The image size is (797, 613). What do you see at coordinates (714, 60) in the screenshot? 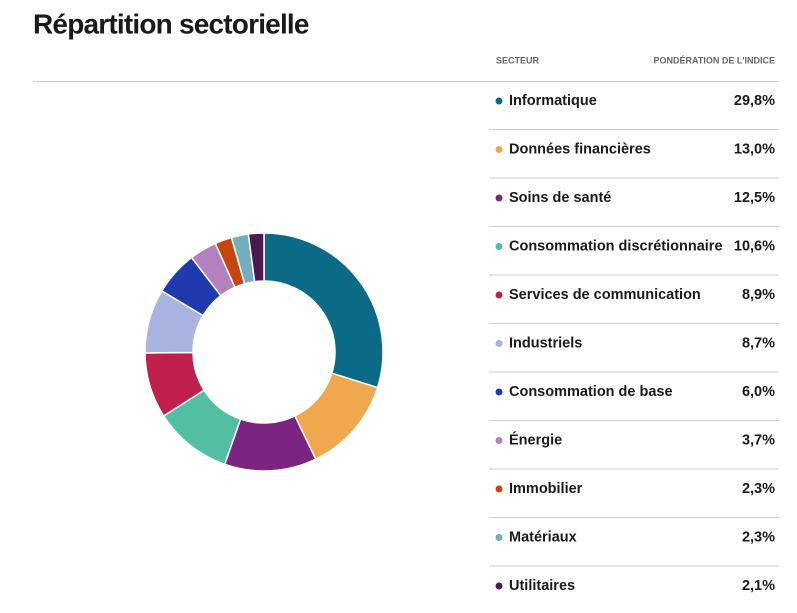
I see `legend-header: PONDÉRATION DE L'INDICE` at bounding box center [714, 60].